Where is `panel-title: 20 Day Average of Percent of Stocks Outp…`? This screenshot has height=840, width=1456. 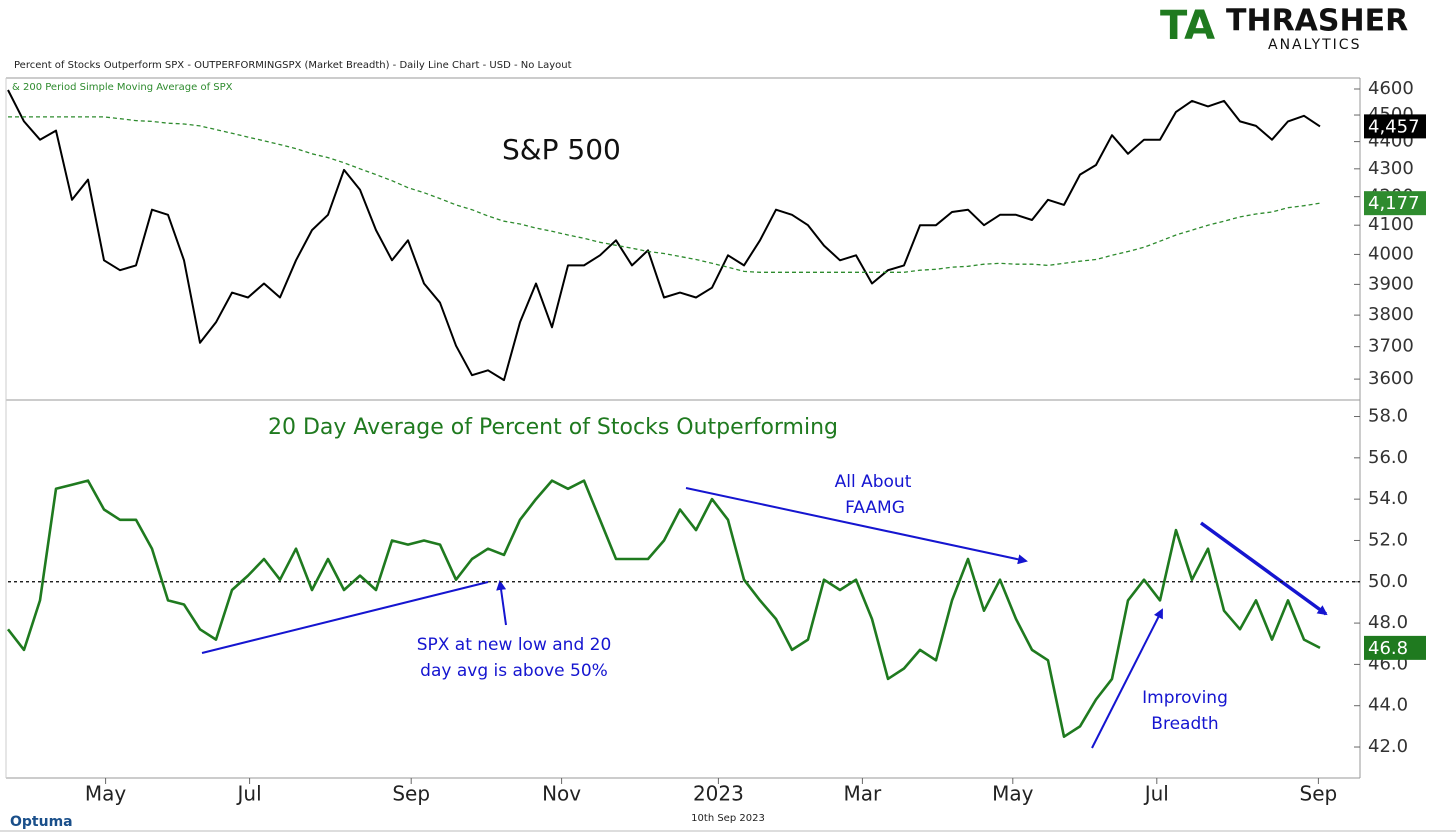
panel-title: 20 Day Average of Percent of Stocks Outp… is located at coordinates (553, 427).